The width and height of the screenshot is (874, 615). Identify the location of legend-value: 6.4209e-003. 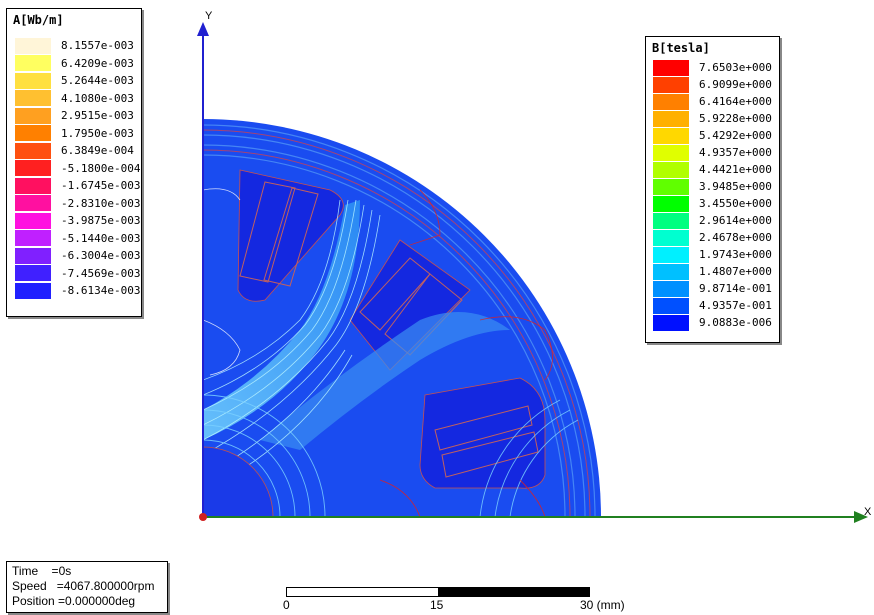
(97, 63).